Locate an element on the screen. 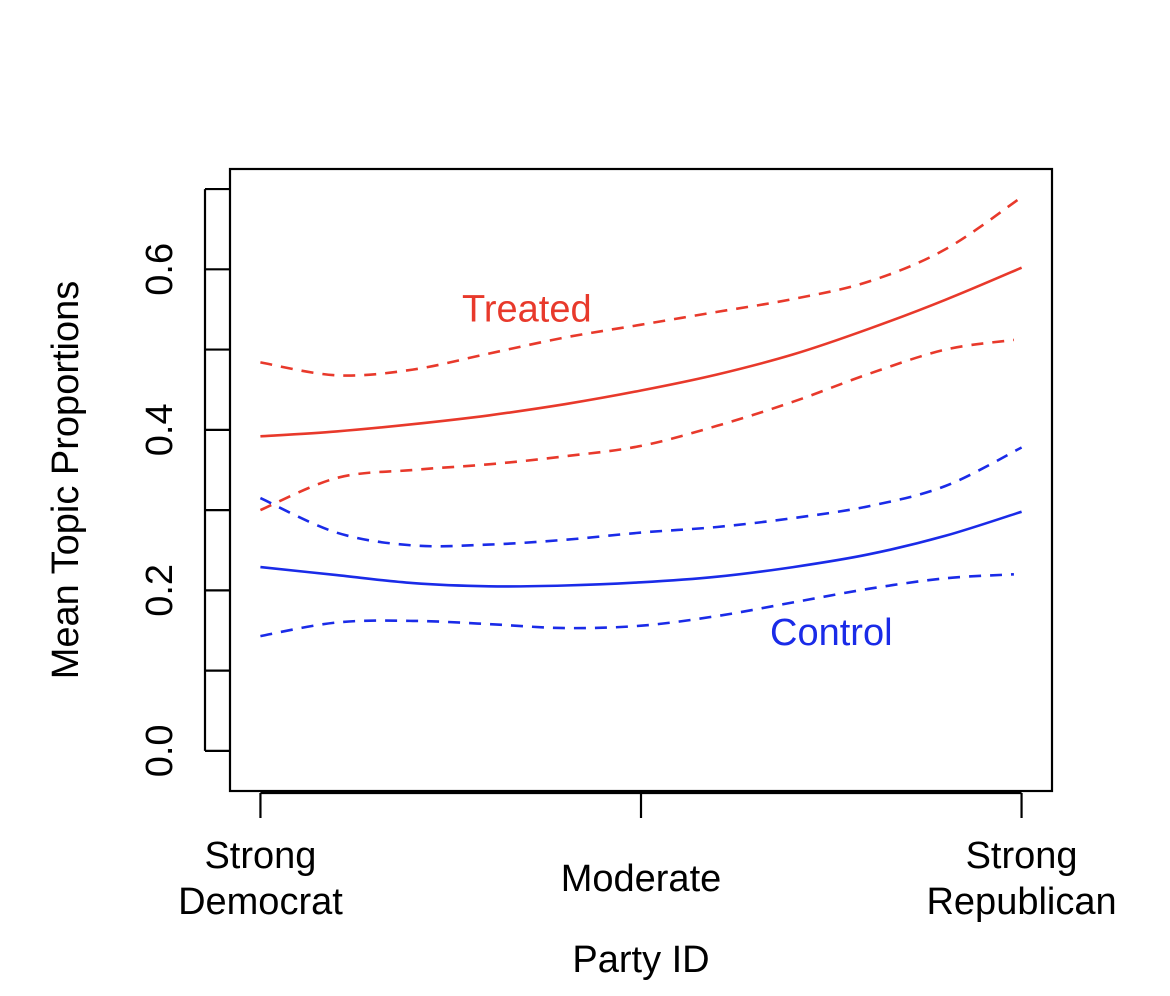 This screenshot has height=996, width=1170. series-line-treated-lower is located at coordinates (637, 425).